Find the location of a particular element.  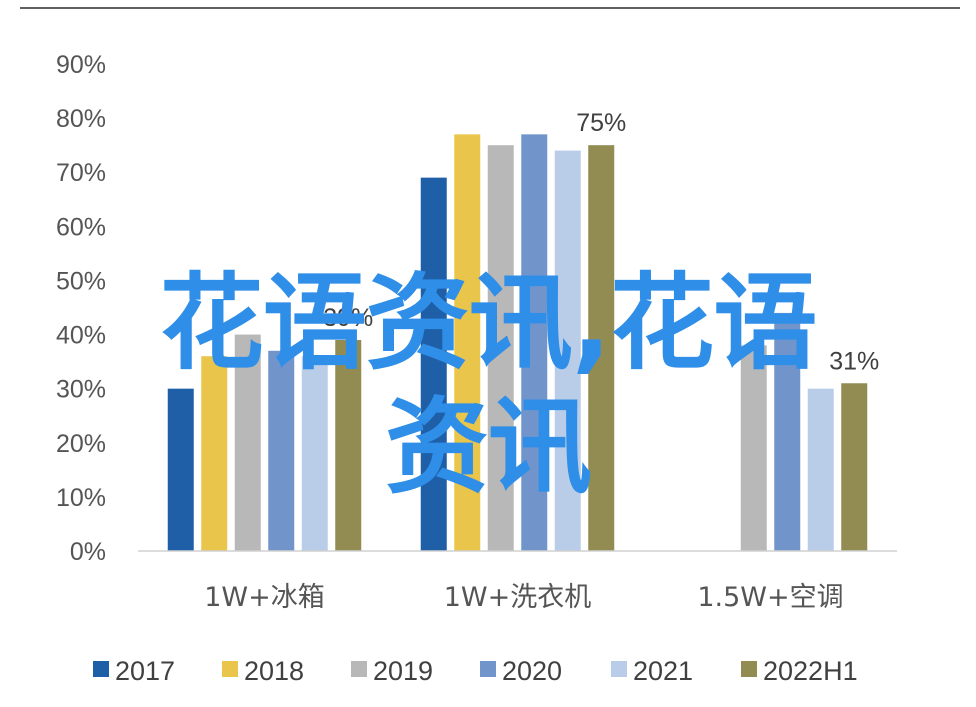

legend-label-2019: 2019 is located at coordinates (403, 671).